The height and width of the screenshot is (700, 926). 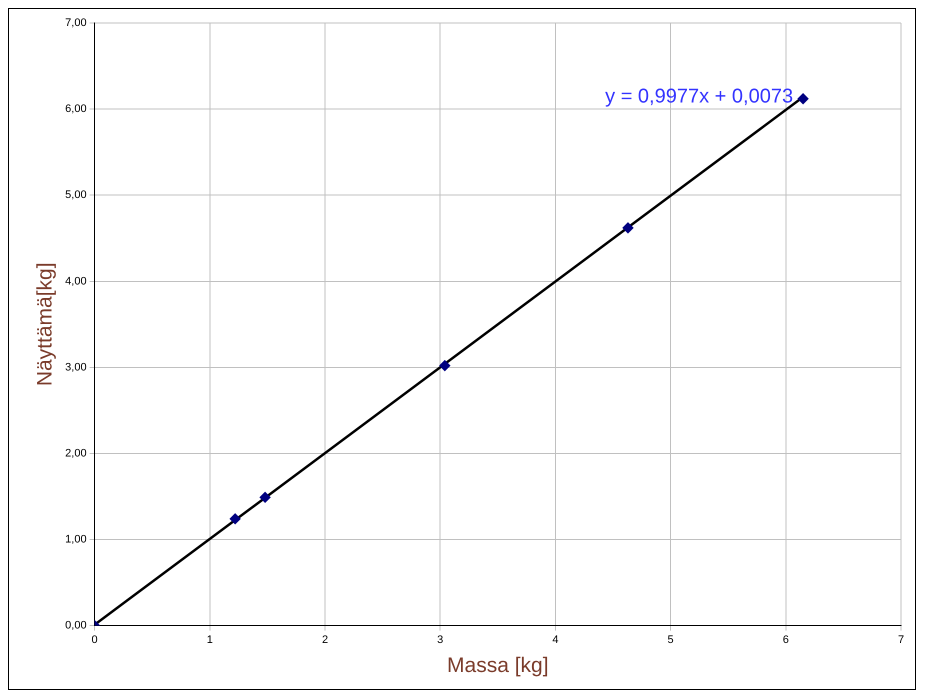 What do you see at coordinates (76, 195) in the screenshot?
I see `y-tick-label: 5,00` at bounding box center [76, 195].